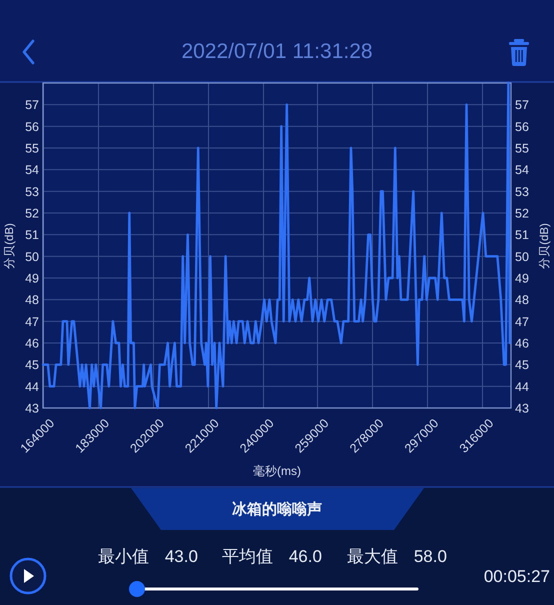 The height and width of the screenshot is (605, 554). What do you see at coordinates (32, 343) in the screenshot?
I see `y-tick-label: 46` at bounding box center [32, 343].